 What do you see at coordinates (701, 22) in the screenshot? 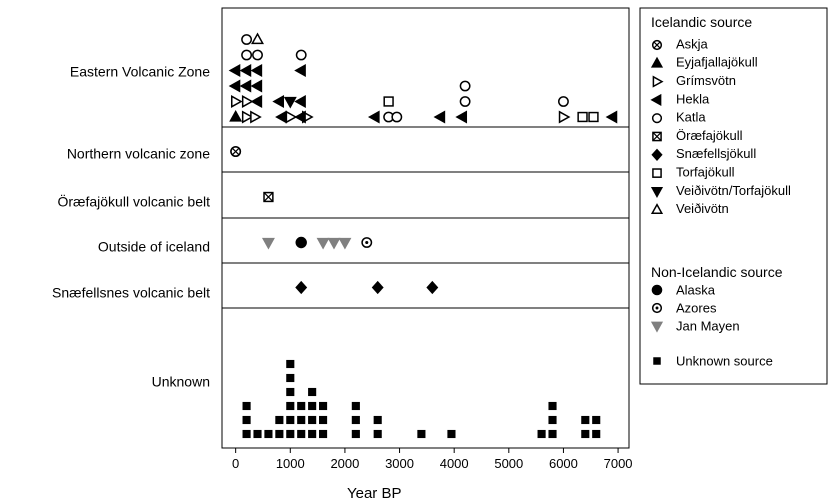
I see `legend-title-icelandic: Icelandic source` at bounding box center [701, 22].